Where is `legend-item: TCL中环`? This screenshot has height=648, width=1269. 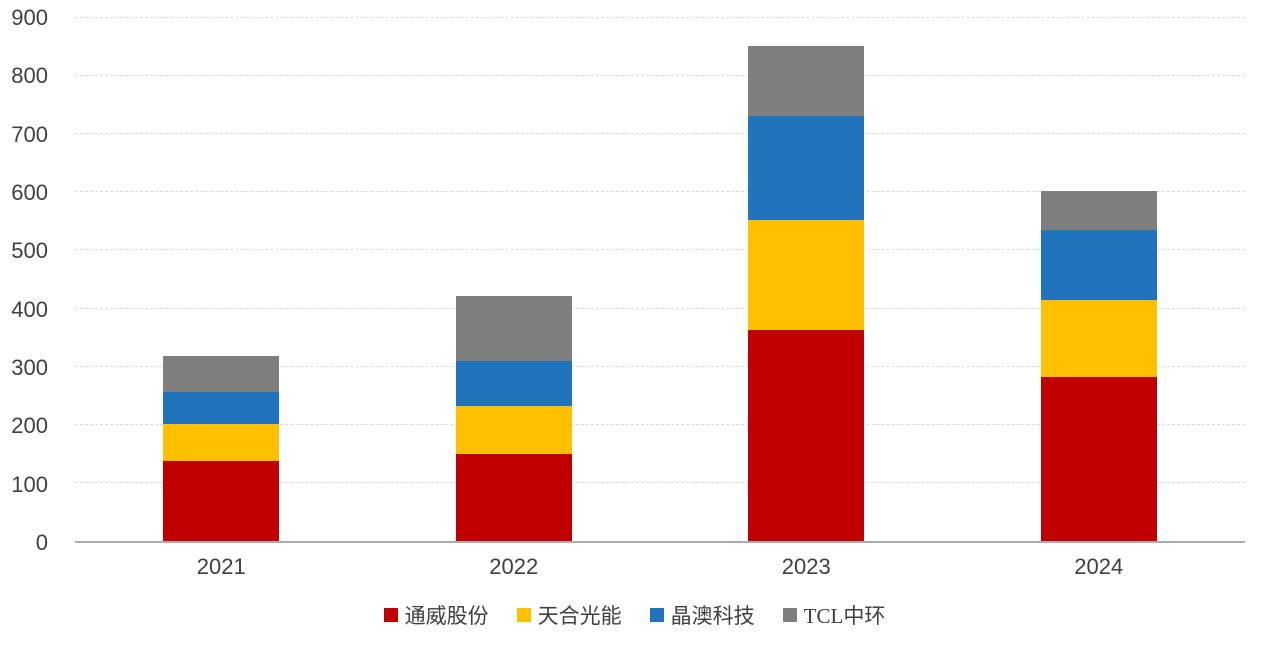
legend-item: TCL中环 is located at coordinates (834, 615).